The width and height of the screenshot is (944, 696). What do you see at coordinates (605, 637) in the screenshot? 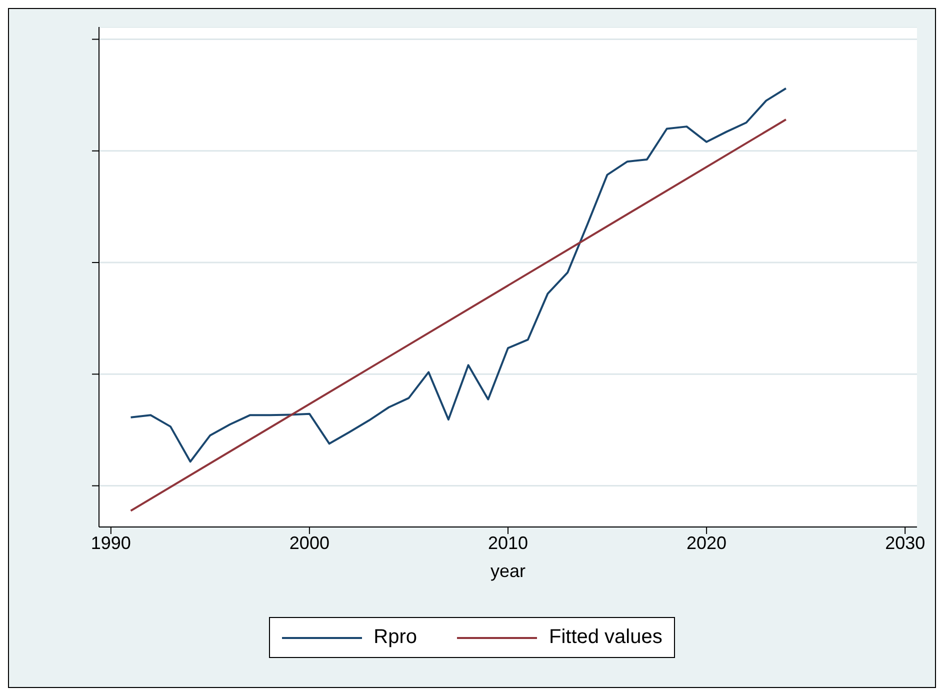
I see `legend-label: Fitted values` at bounding box center [605, 637].